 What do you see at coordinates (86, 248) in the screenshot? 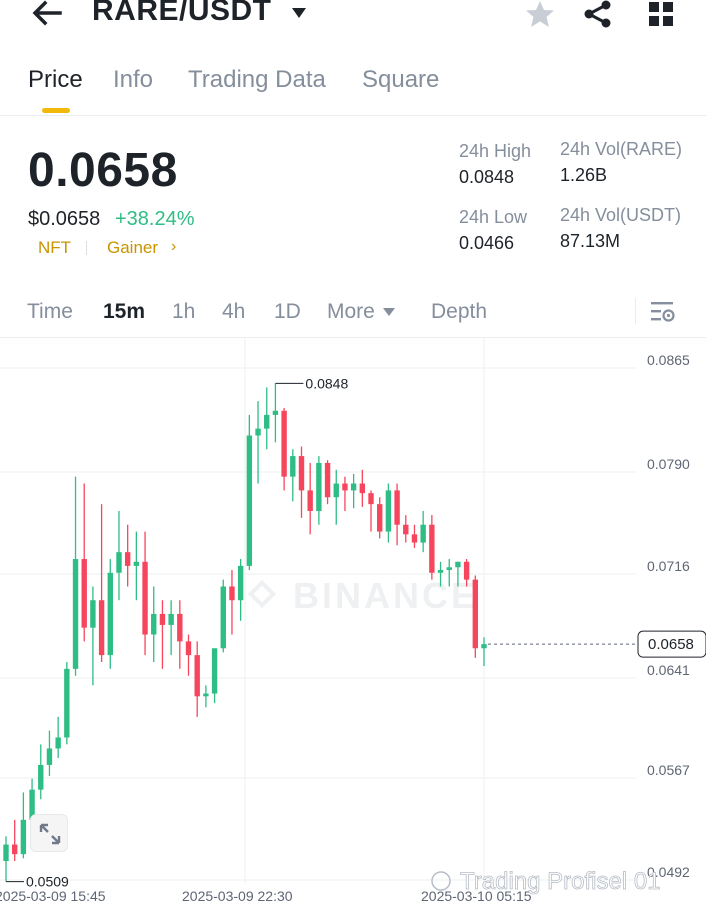
I see `tag-divider` at bounding box center [86, 248].